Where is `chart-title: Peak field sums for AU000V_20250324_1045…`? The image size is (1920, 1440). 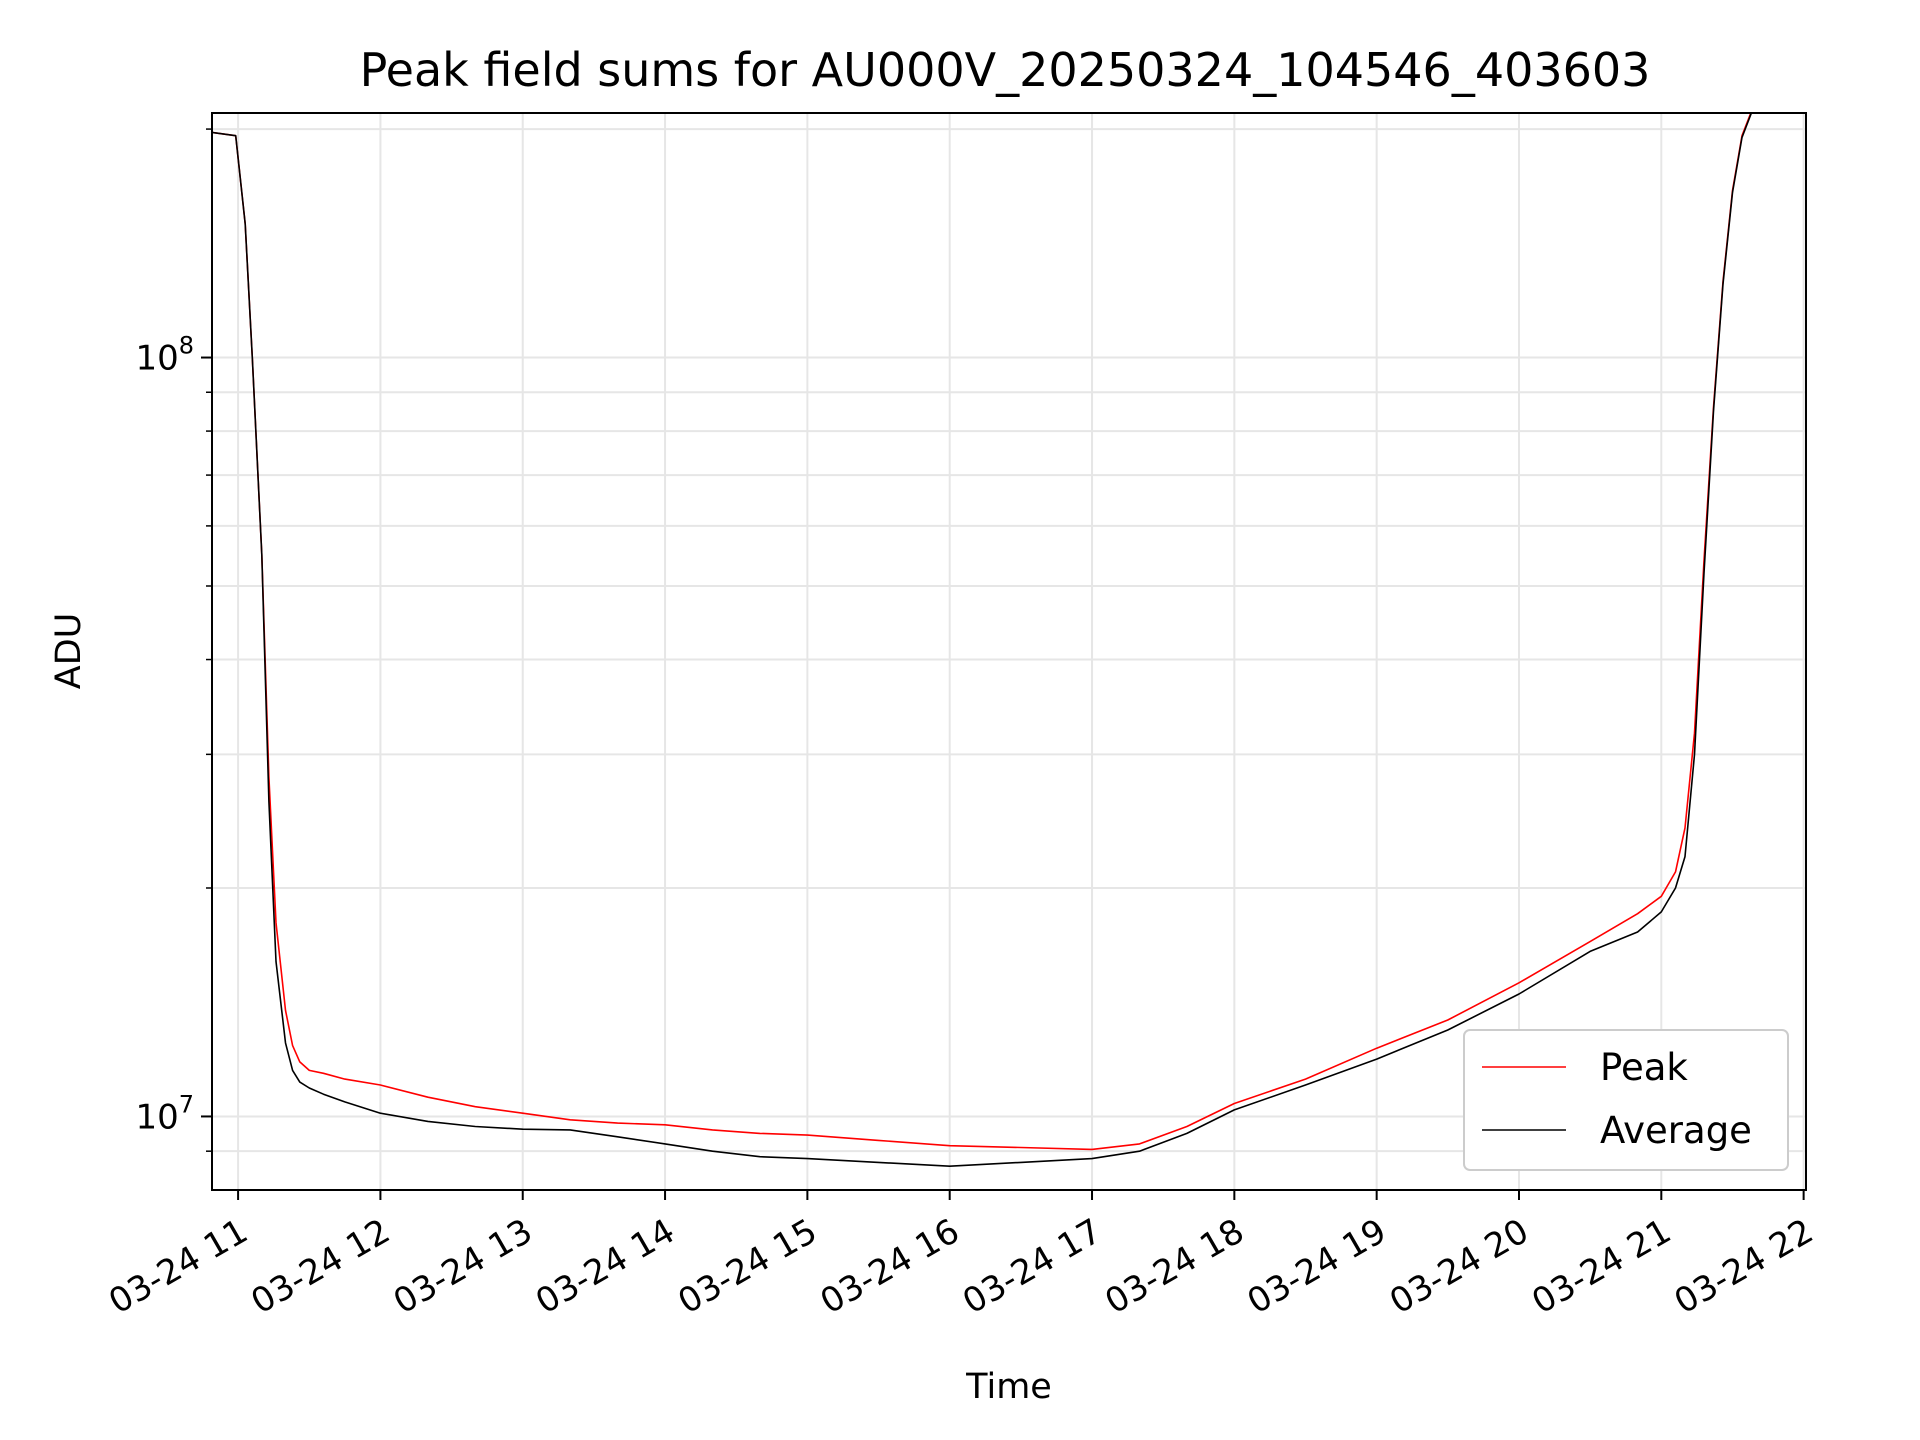 chart-title: Peak field sums for AU000V_20250324_1045… is located at coordinates (1005, 70).